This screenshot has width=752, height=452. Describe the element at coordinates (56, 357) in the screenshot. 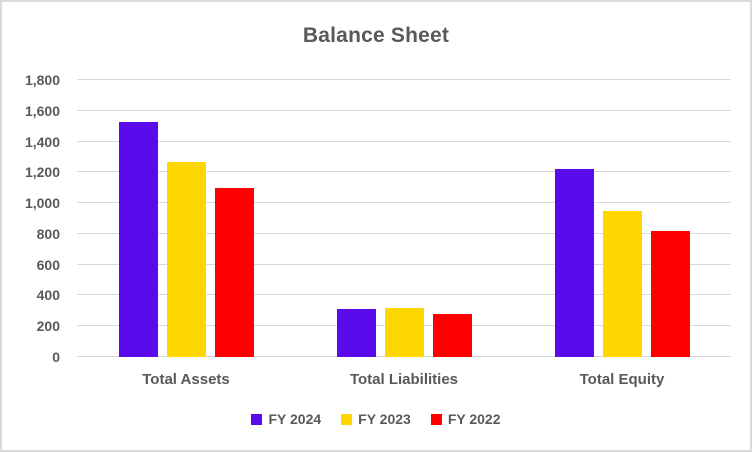

I see `y-tick-label-0: 0` at that location.